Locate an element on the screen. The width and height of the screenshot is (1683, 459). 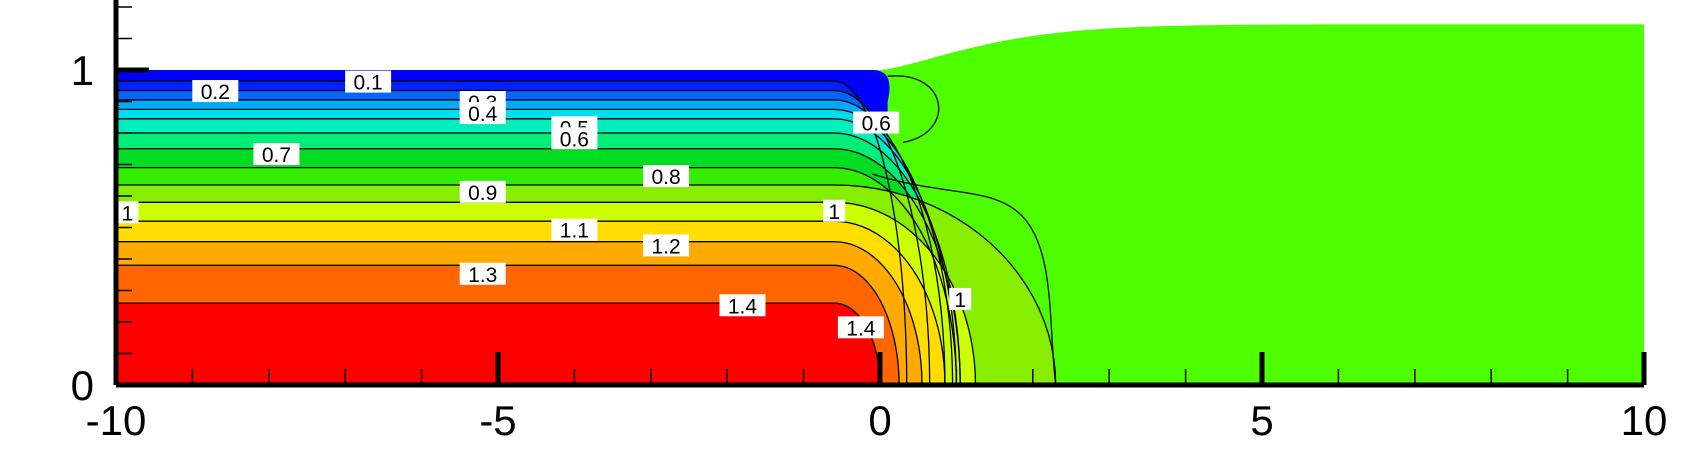
contour-label: 0.8 is located at coordinates (666, 177).